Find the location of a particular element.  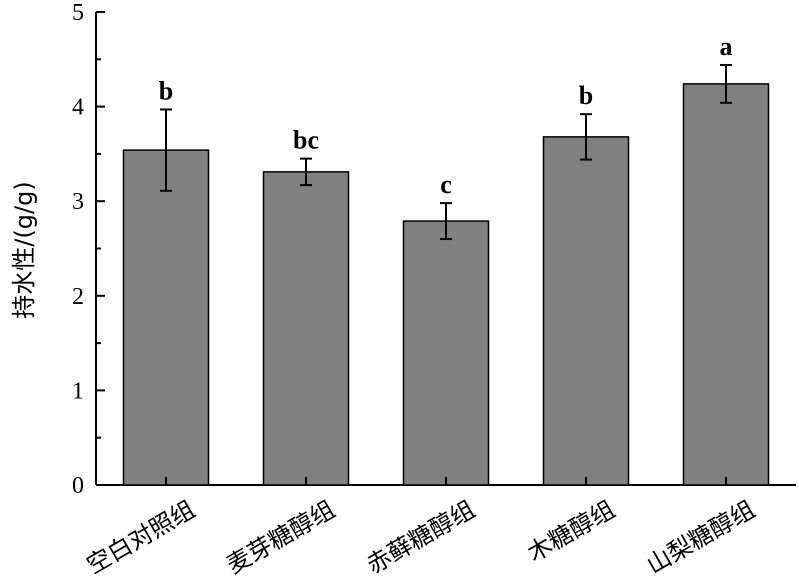

x-axis-labels: 空白对照组 麦芽糖醇组 赤藓糖醇组 木糖醇组 山梨糖醇组 is located at coordinates (421, 528).